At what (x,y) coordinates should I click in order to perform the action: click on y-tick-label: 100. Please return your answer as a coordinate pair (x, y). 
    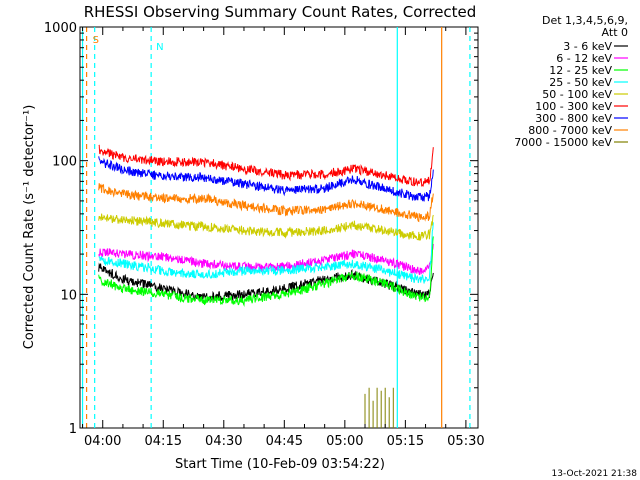
    Looking at the image, I should click on (64, 162).